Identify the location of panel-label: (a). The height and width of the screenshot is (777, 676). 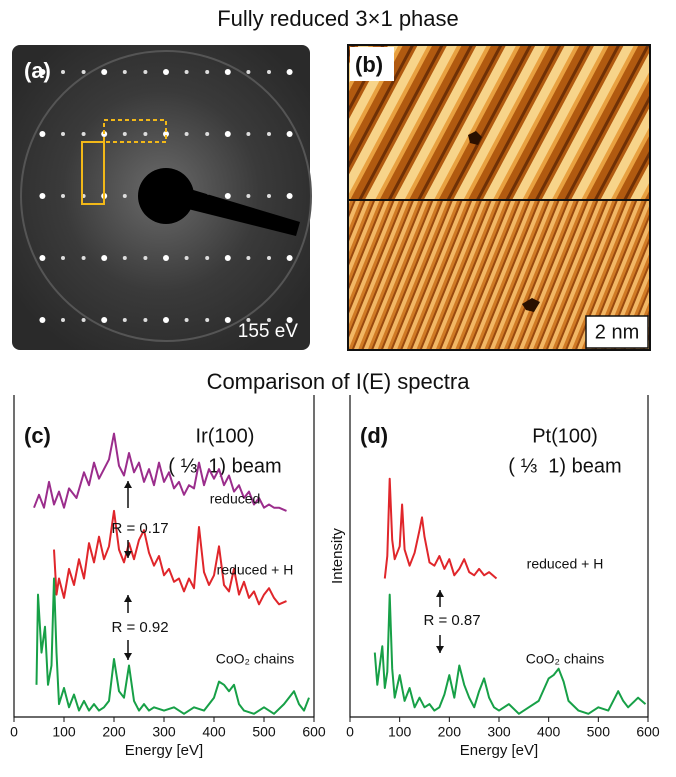
(37, 70).